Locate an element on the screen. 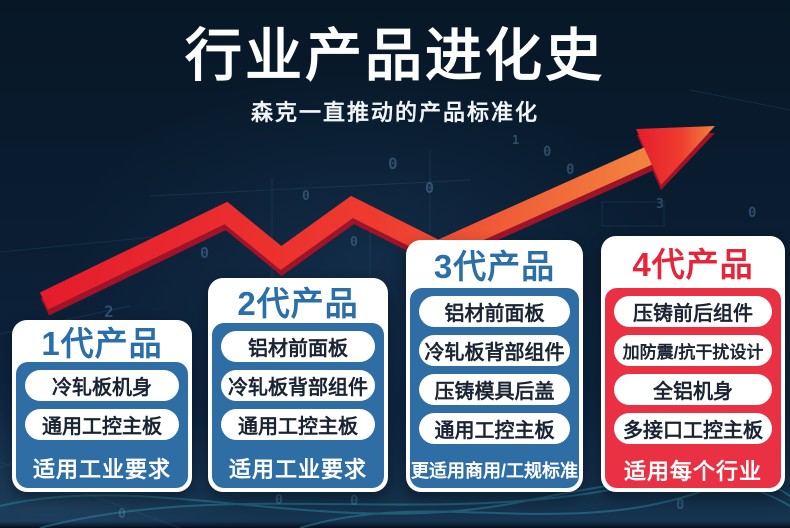 This screenshot has height=528, width=790. feature-pill: 全铝机身 is located at coordinates (693, 389).